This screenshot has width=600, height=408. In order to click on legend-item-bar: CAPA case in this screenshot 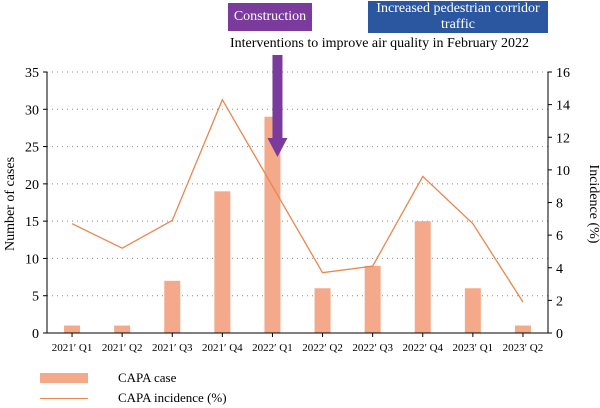, I will do `click(108, 378)`.